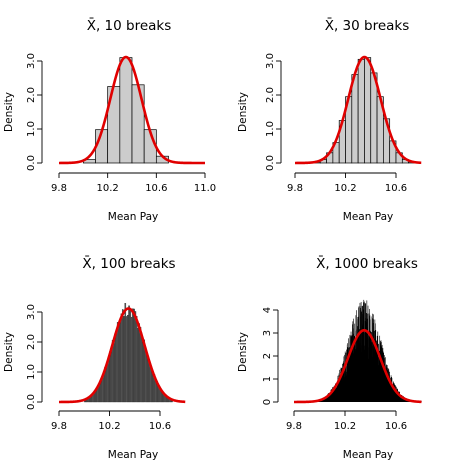 The image size is (474, 474). I want to click on y-tick-label: 3, so click(267, 333).